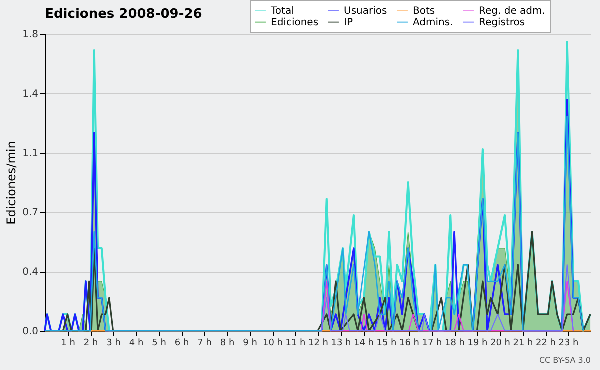 The image size is (600, 370). I want to click on x-tick-label: 6 h, so click(182, 343).